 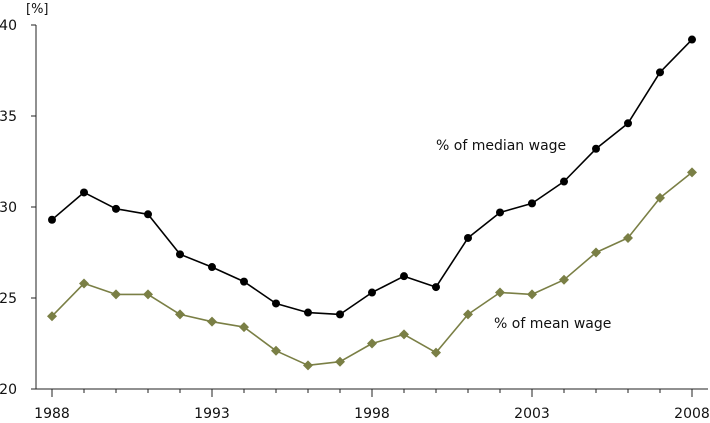 I want to click on y-tick-label: 20, so click(x=8, y=390).